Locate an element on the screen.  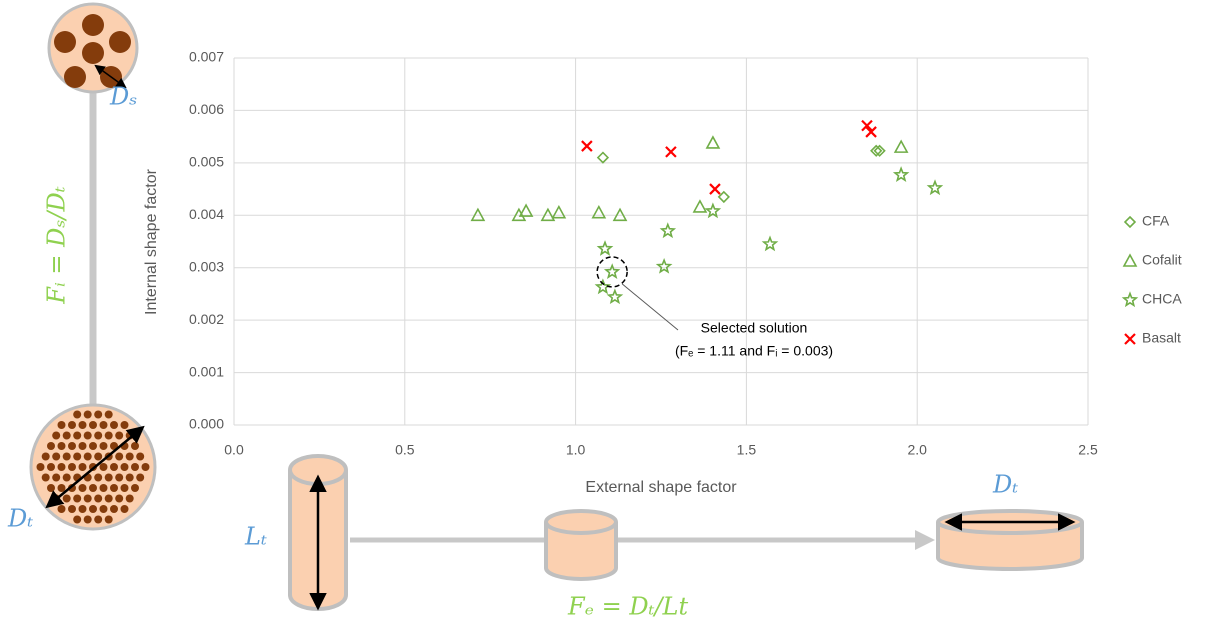
left-diagram: Dₛ Fᵢ = Dₛ/Dₜ Dₜ is located at coordinates (82, 267).